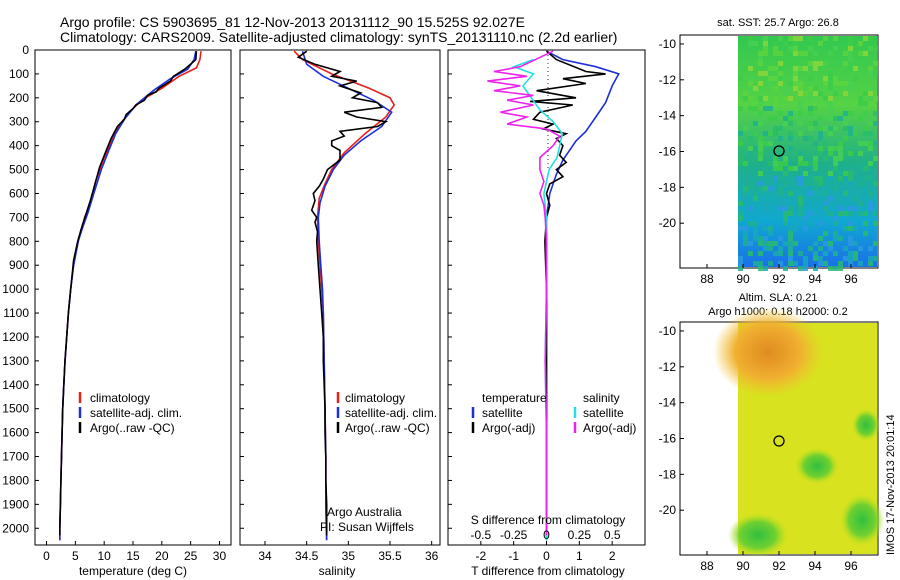 The height and width of the screenshot is (580, 900). I want to click on t-difference-label: T difference from climatology, so click(548, 571).